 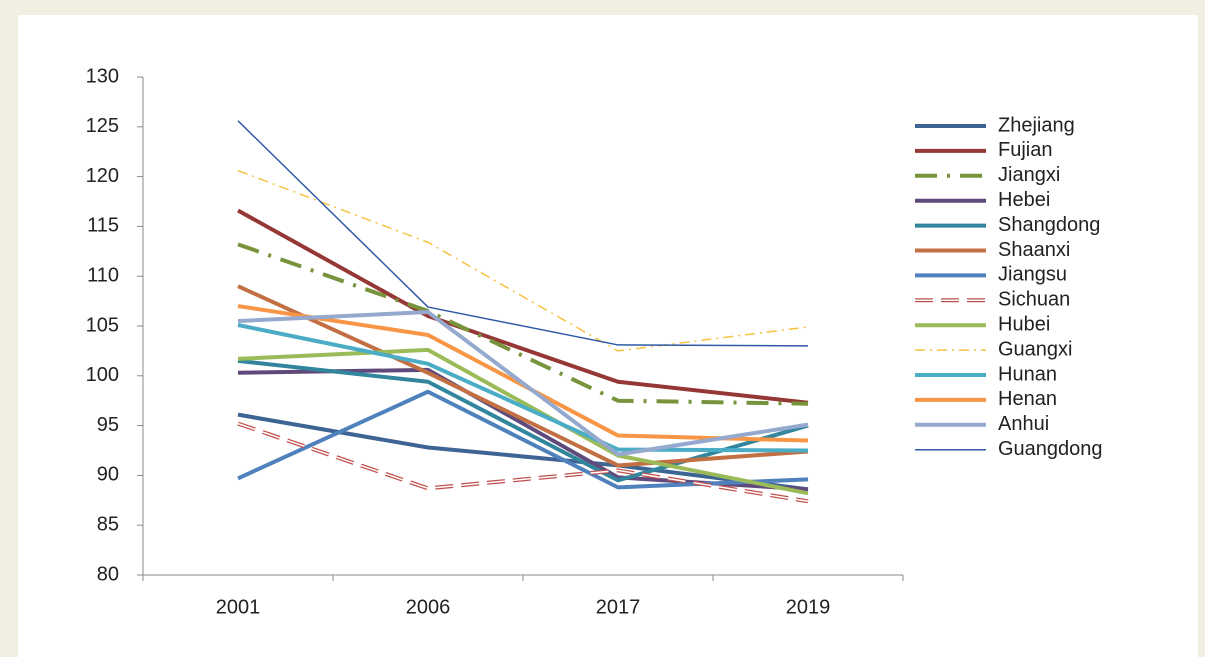 What do you see at coordinates (428, 607) in the screenshot?
I see `x-tick-label: 2006` at bounding box center [428, 607].